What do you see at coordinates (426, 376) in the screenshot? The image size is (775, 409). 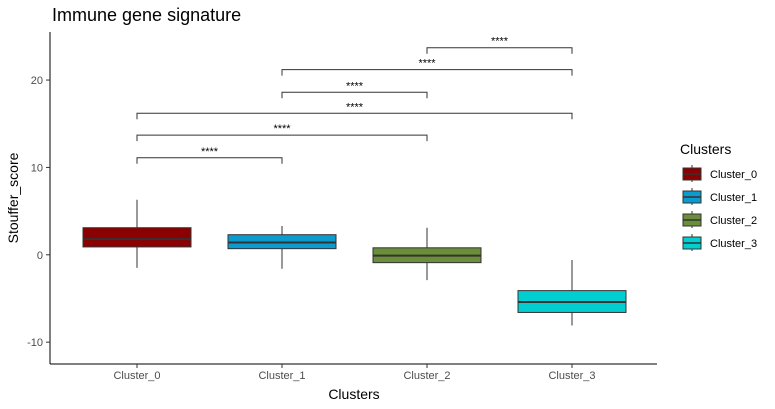 I see `x-tick-label: Cluster_2` at bounding box center [426, 376].